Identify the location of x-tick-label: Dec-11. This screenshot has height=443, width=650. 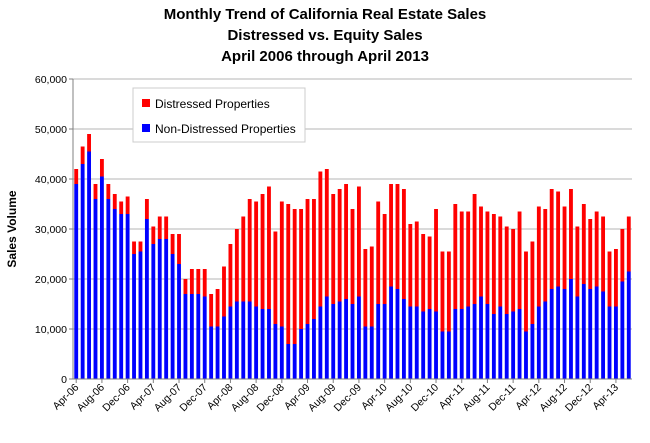
(502, 398).